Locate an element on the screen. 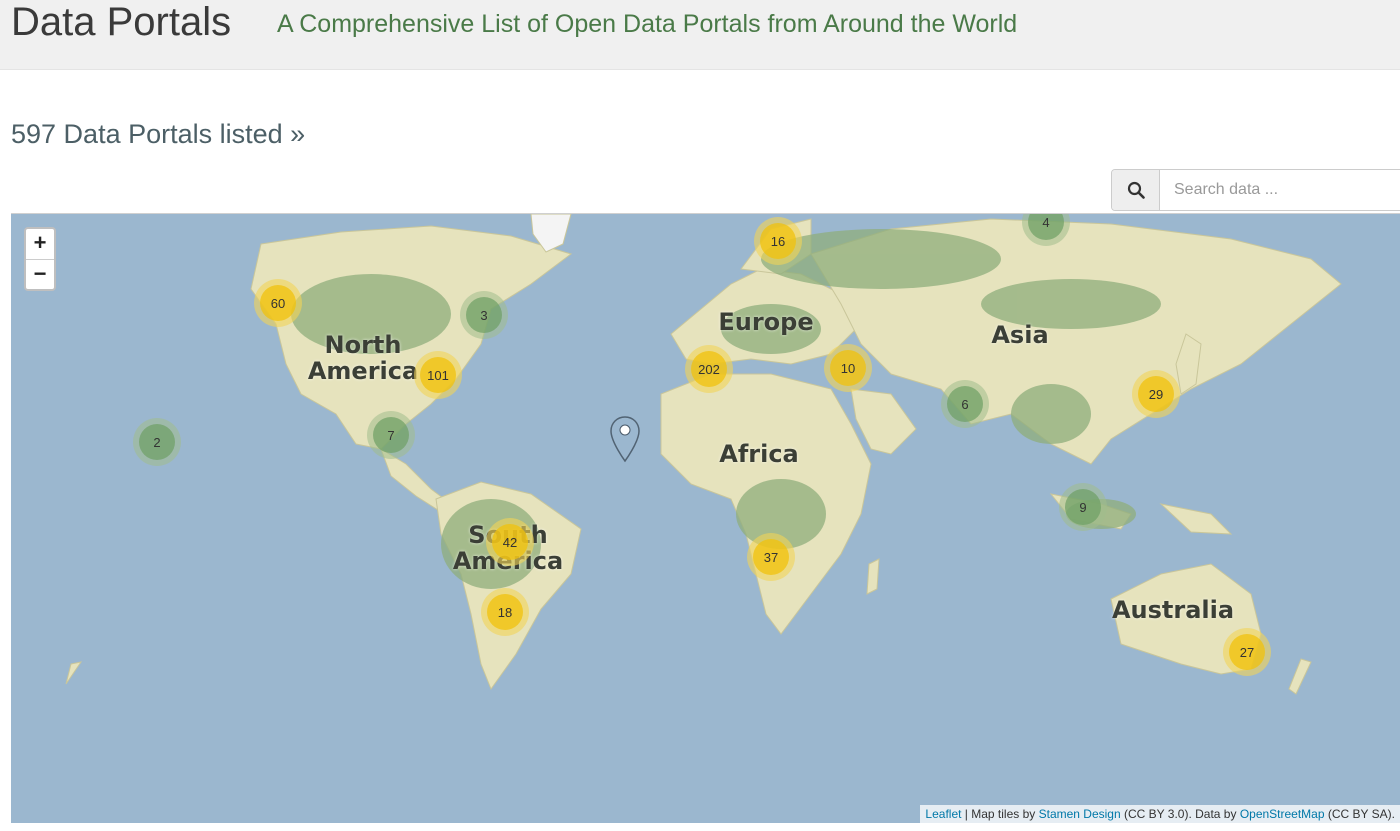 The image size is (1400, 831). cluster-marker: 16 is located at coordinates (778, 241).